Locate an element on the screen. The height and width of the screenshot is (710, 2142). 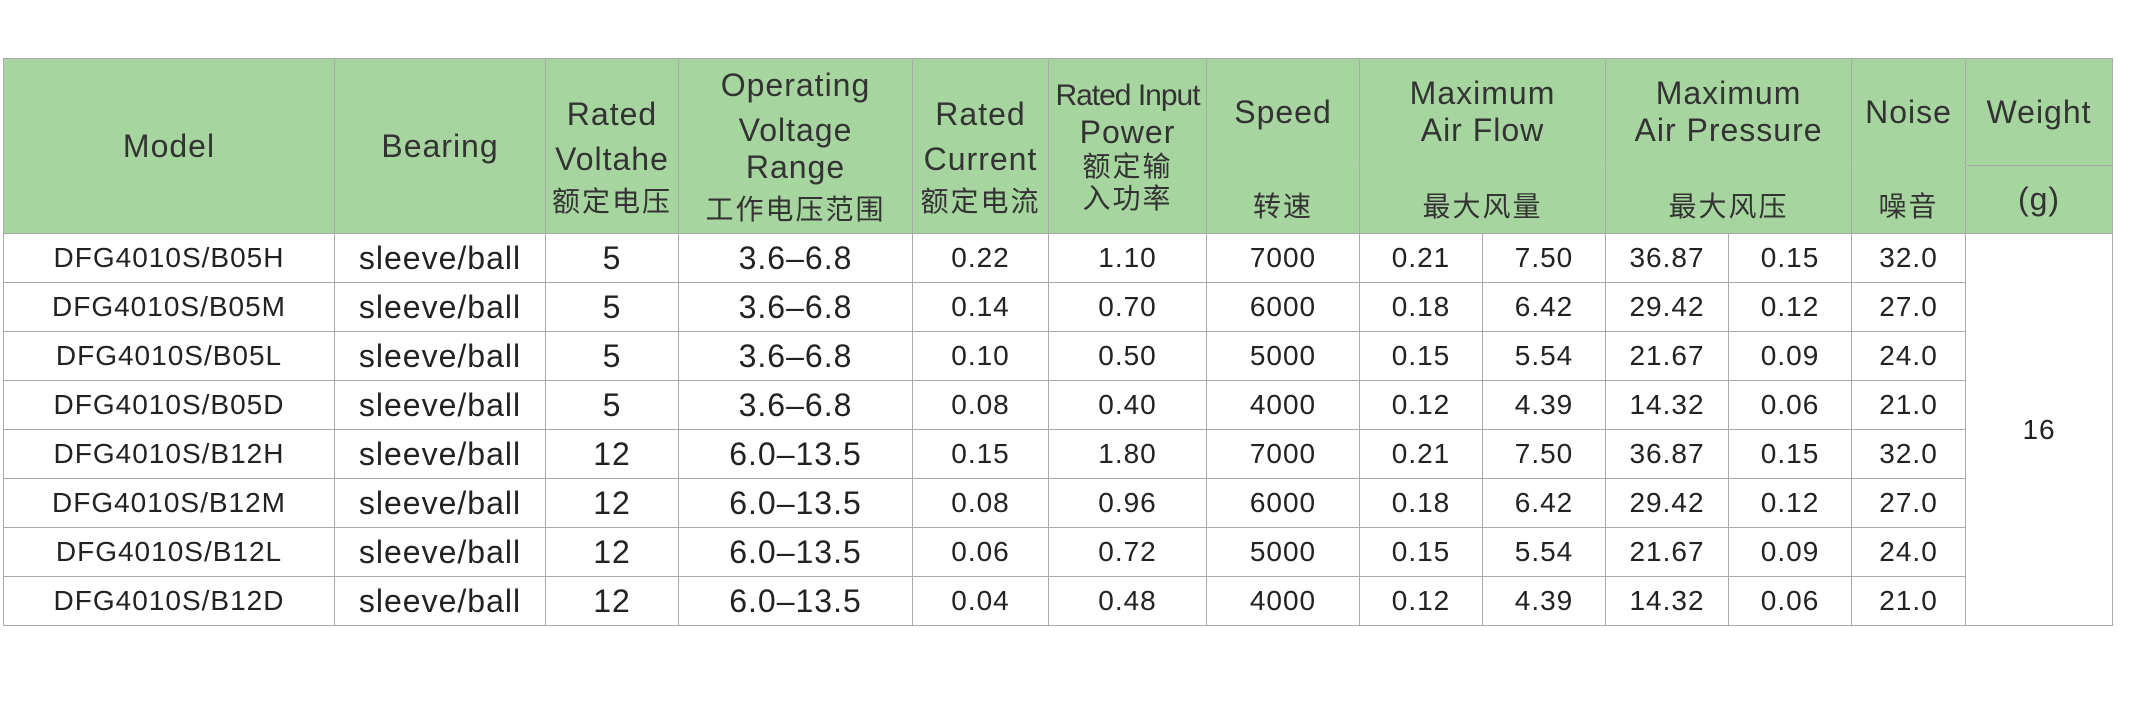
col-header-rated-input-power: Rated Input Power 额定输 入功率 is located at coordinates (1127, 146).